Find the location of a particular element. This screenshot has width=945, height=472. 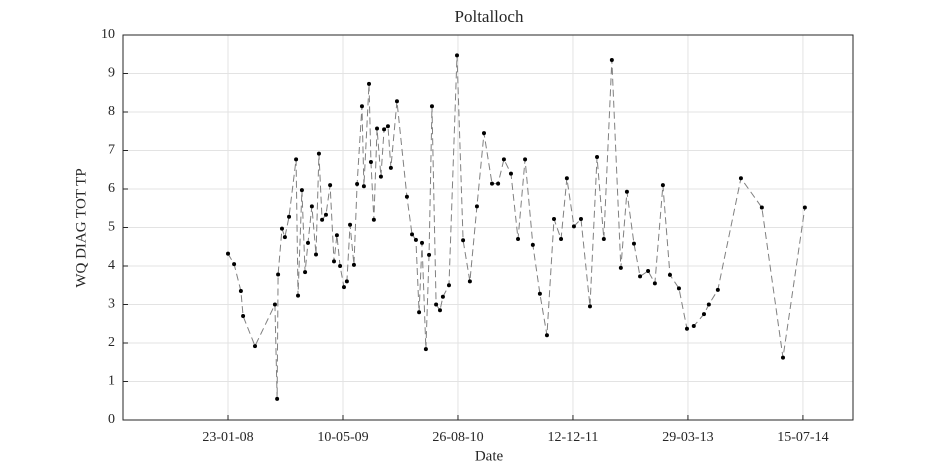

y-tick-label: 1 is located at coordinates (111, 381).